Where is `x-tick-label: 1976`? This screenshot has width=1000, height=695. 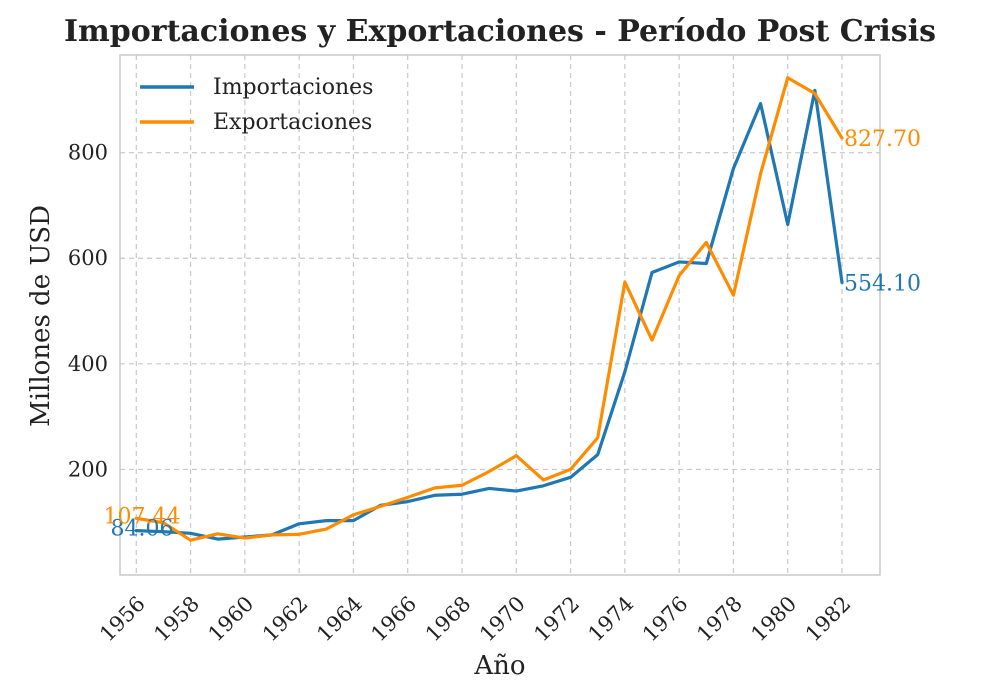 x-tick-label: 1976 is located at coordinates (665, 619).